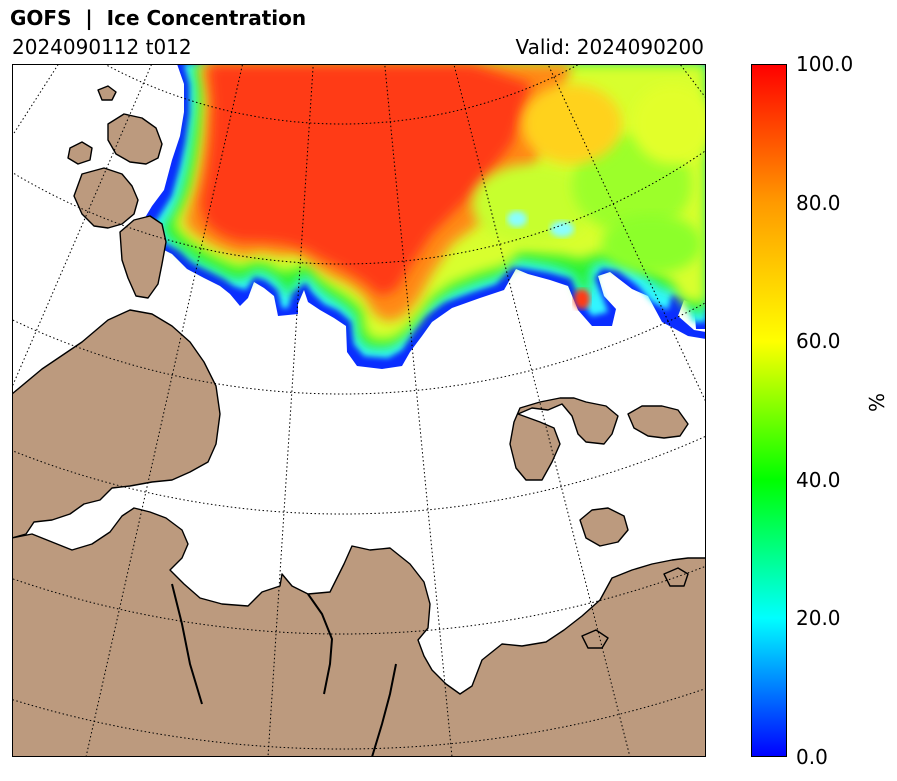  Describe the element at coordinates (320, 644) in the screenshot. I see `river-pechora` at that location.